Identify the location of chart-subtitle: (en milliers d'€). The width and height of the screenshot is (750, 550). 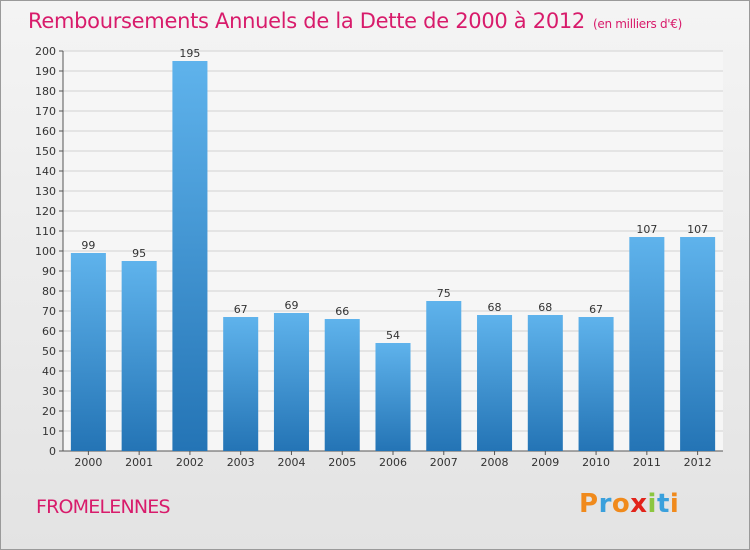
(638, 24).